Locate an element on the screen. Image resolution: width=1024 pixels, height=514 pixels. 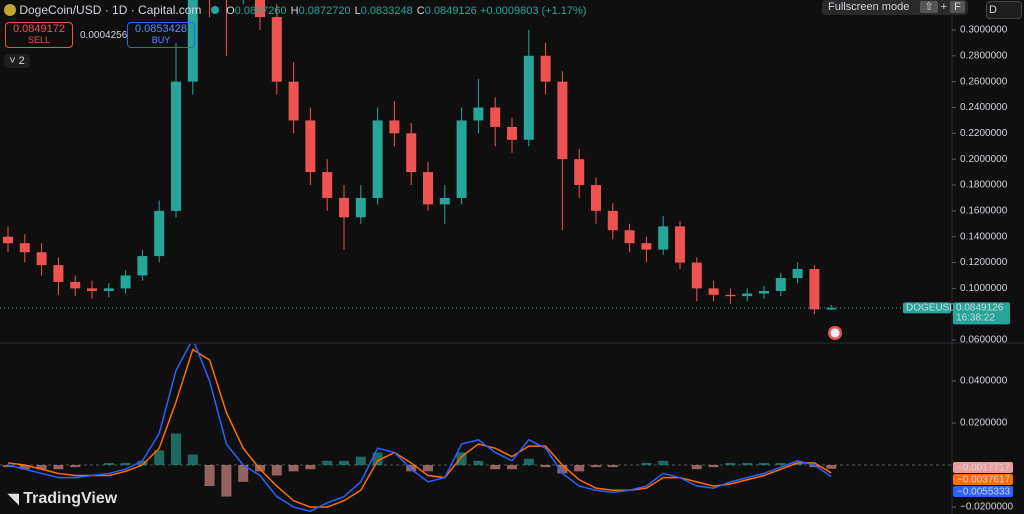
y-tick-label: 0.0600000 is located at coordinates (984, 340).